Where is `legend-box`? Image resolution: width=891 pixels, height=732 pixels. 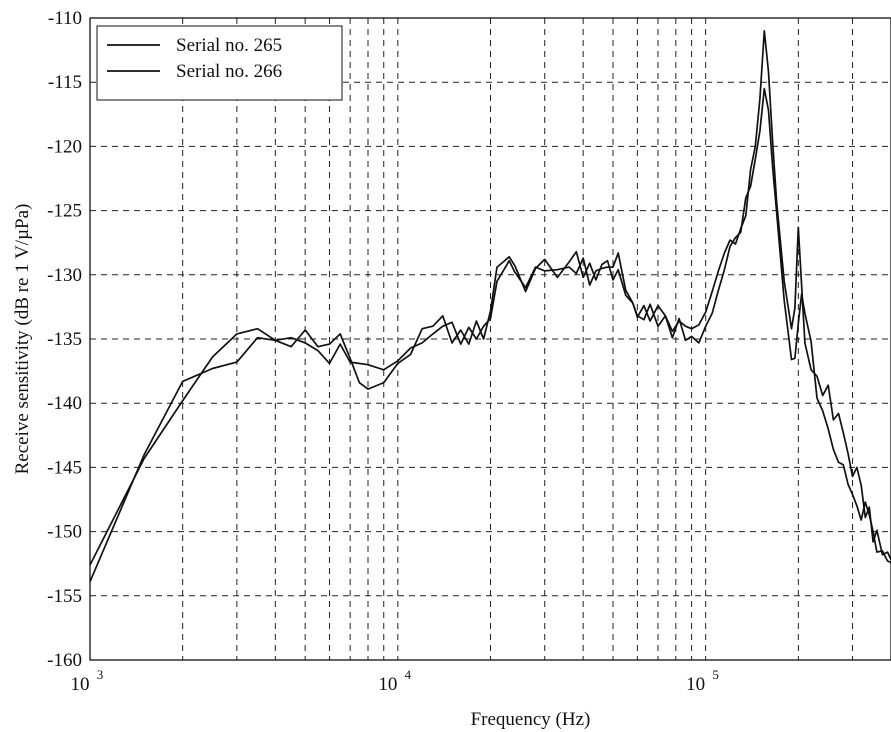 legend-box is located at coordinates (219, 63).